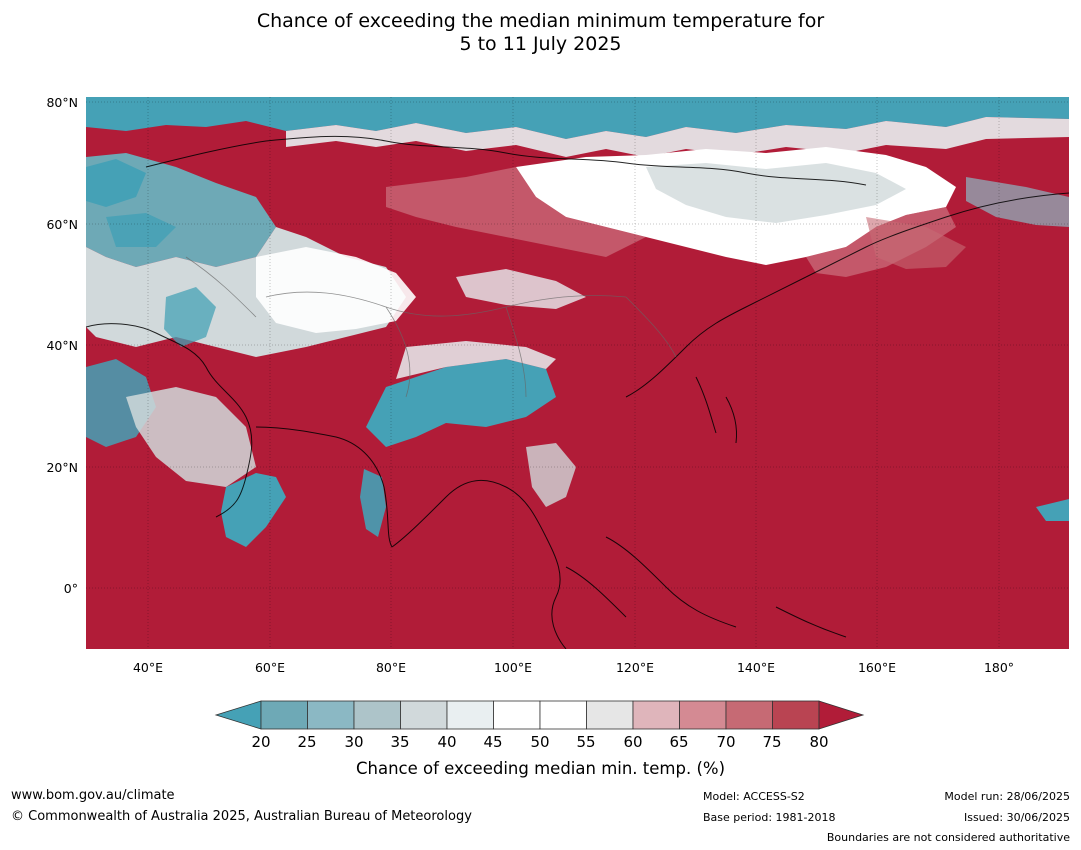 The height and width of the screenshot is (850, 1081). What do you see at coordinates (540, 44) in the screenshot?
I see `title-line-2: 5 to 11 July 2025` at bounding box center [540, 44].